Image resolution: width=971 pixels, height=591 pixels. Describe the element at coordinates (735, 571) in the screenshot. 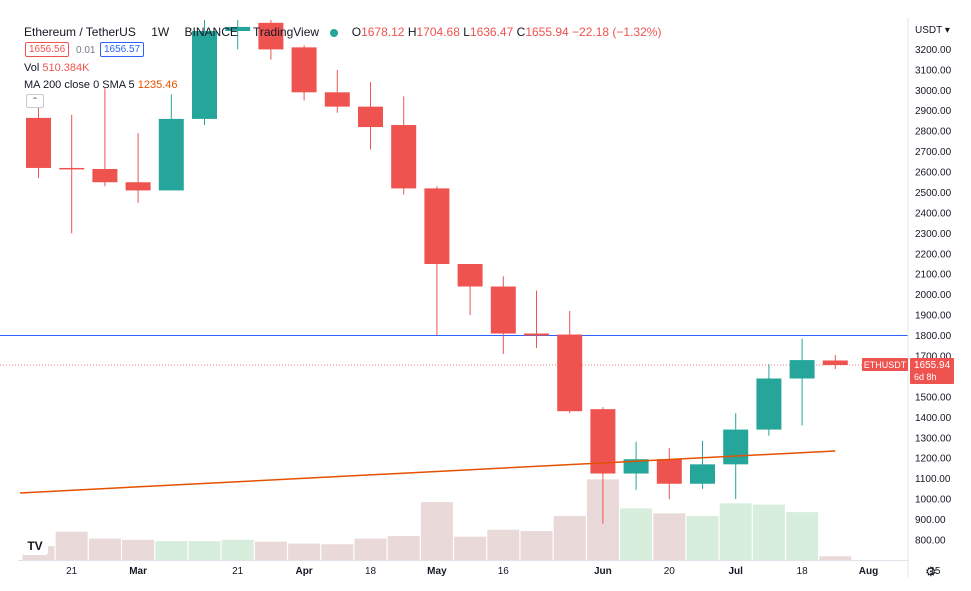

I see `x-tick-label: Jul` at that location.